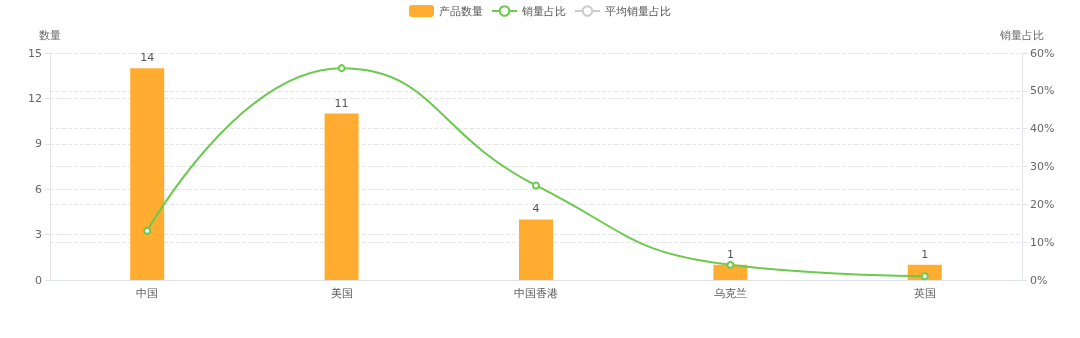  Describe the element at coordinates (536, 209) in the screenshot. I see `data-label: 4` at that location.